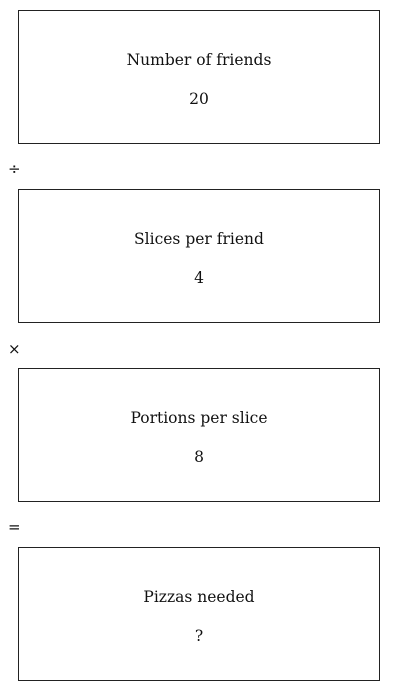  I want to click on step-label: Portions per slice, so click(199, 418).